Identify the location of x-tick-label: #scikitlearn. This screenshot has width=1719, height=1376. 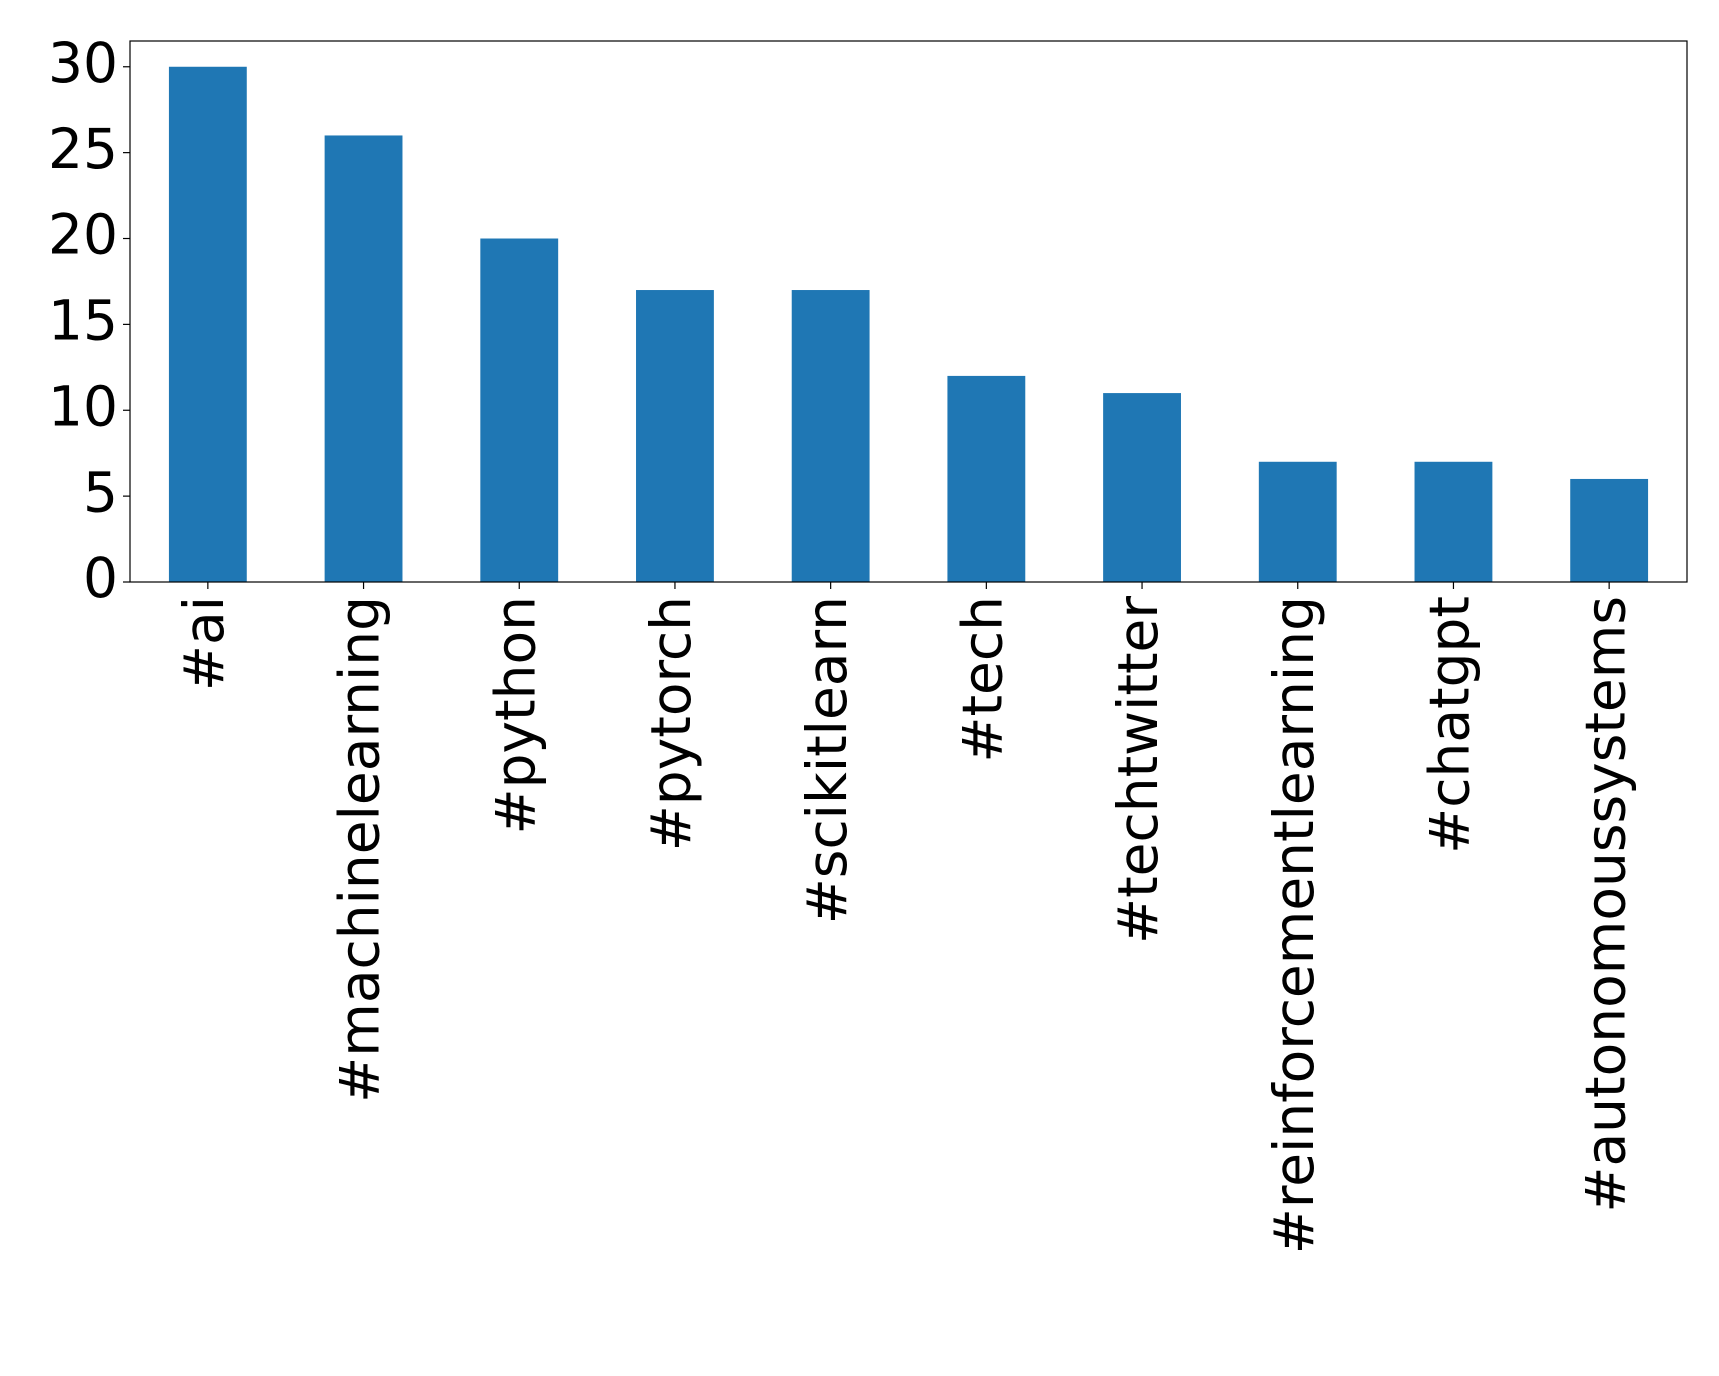
(827, 760).